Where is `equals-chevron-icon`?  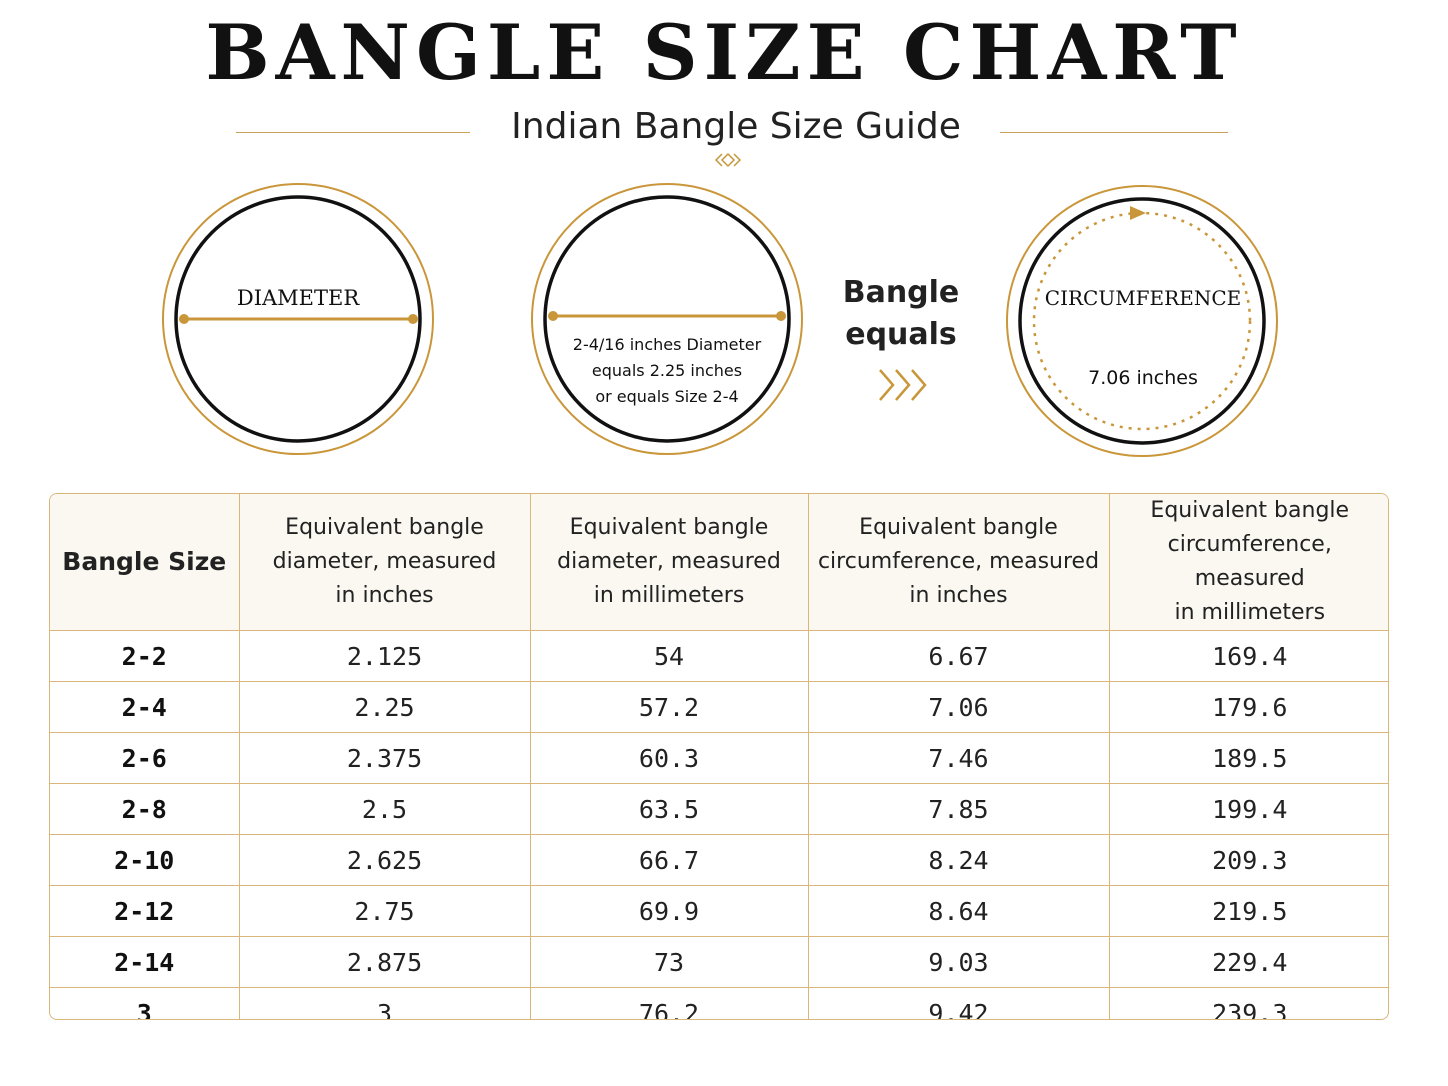
equals-chevron-icon is located at coordinates (903, 385).